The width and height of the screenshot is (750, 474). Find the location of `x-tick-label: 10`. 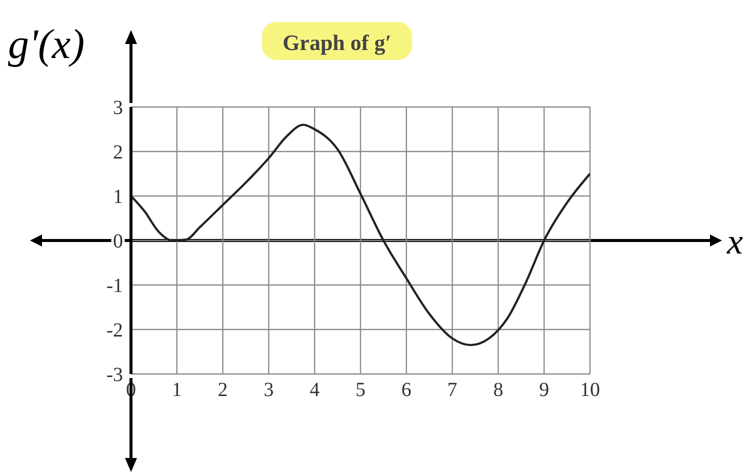

x-tick-label: 10 is located at coordinates (590, 390).